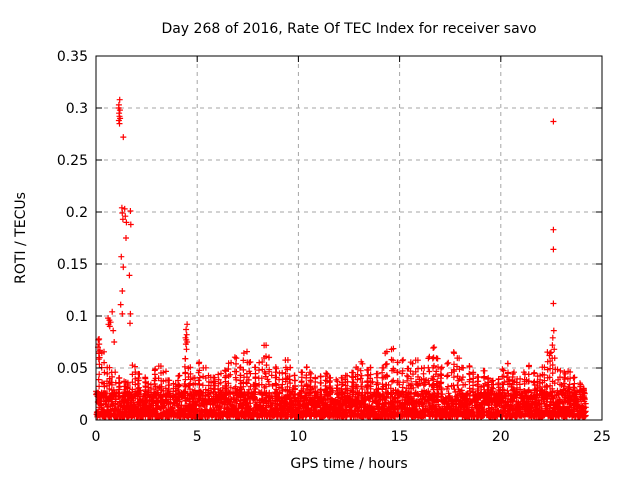  I want to click on y-tick-label: 0.35, so click(72, 57).